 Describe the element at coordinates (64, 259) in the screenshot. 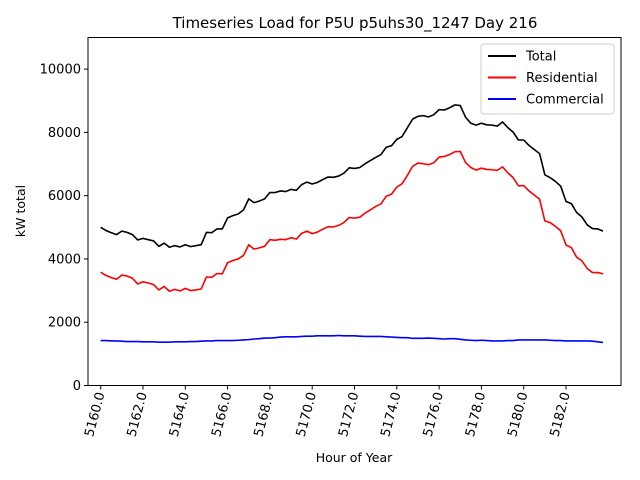

I see `y-tick-label: 4000` at that location.